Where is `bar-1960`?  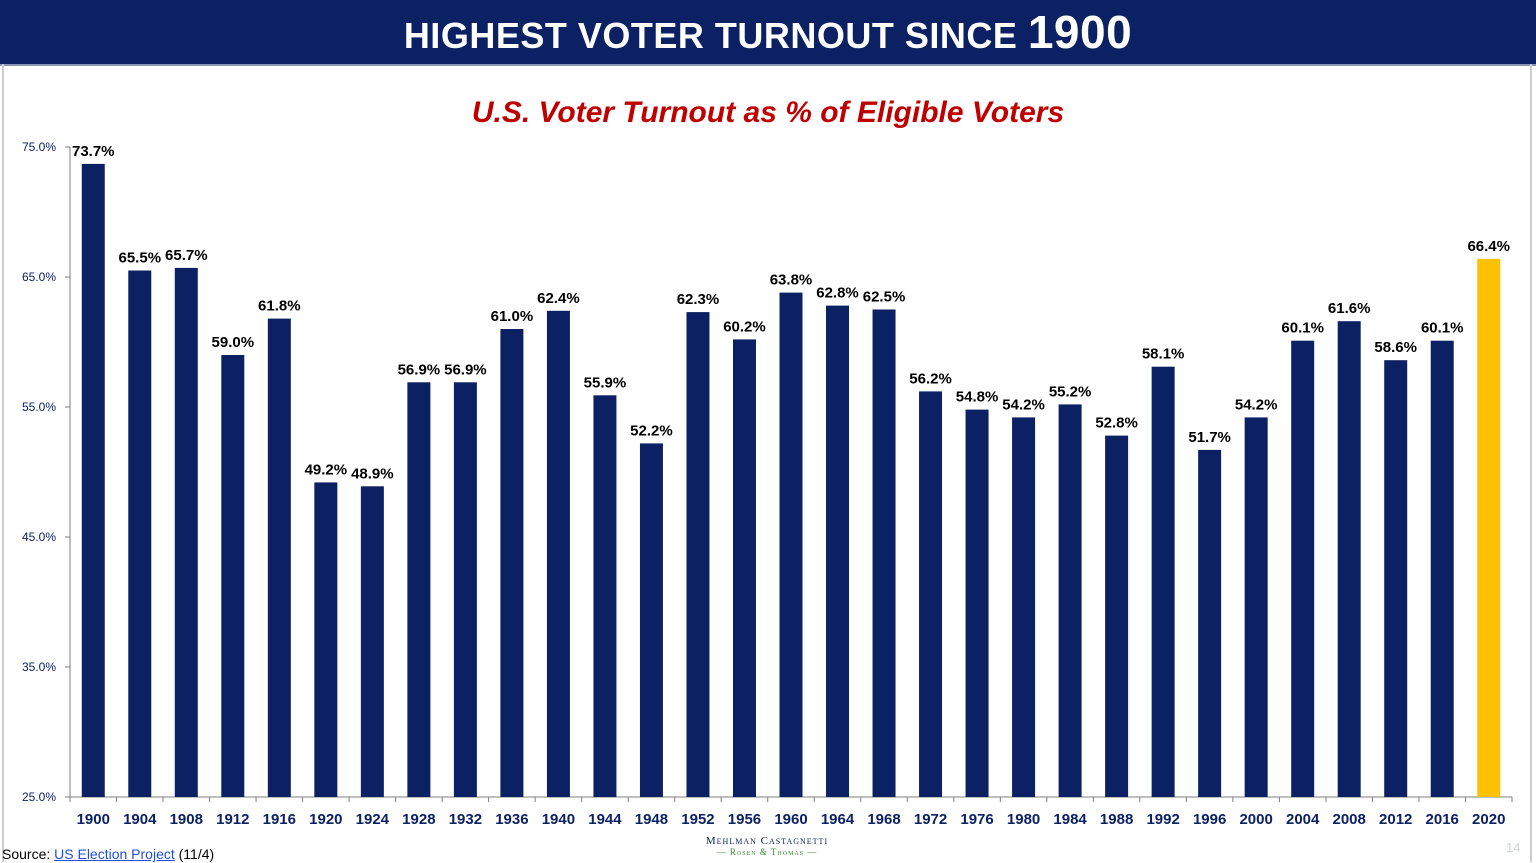 bar-1960 is located at coordinates (791, 544).